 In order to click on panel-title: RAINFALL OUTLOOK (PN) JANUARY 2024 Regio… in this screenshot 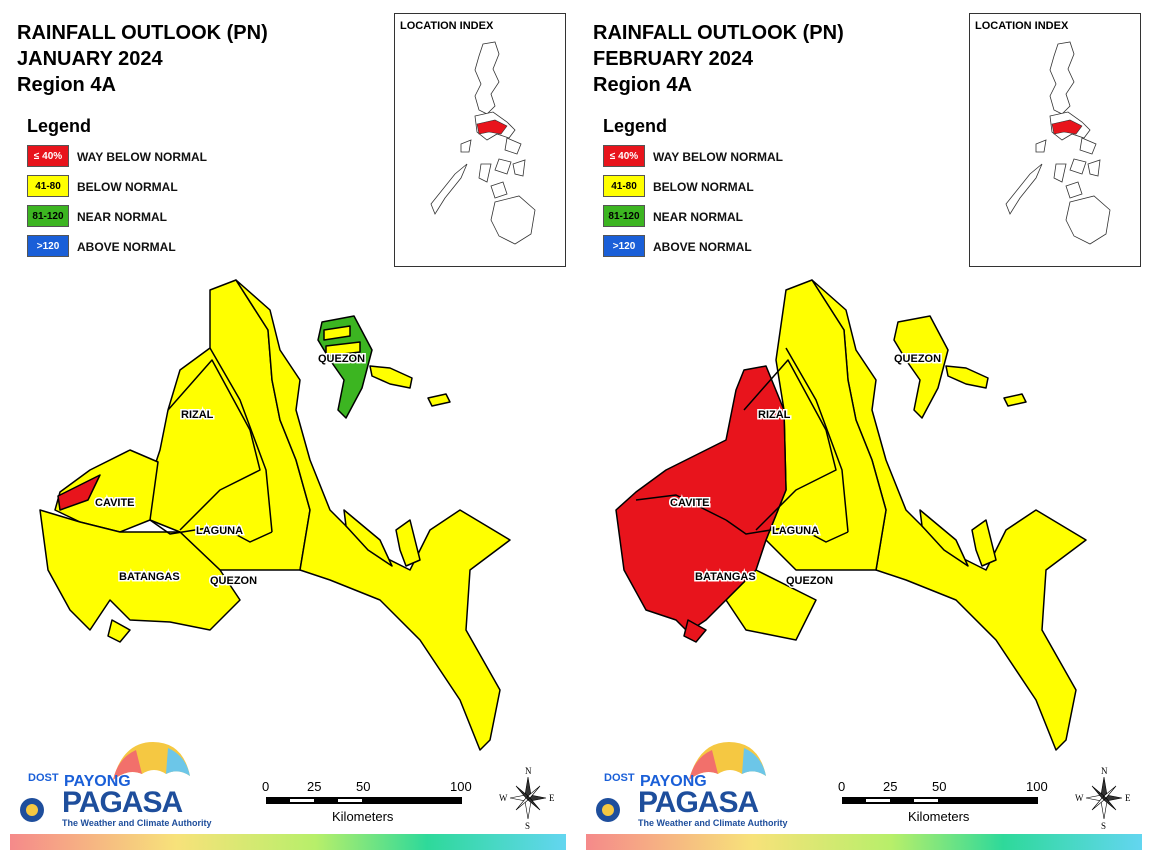, I will do `click(142, 59)`.